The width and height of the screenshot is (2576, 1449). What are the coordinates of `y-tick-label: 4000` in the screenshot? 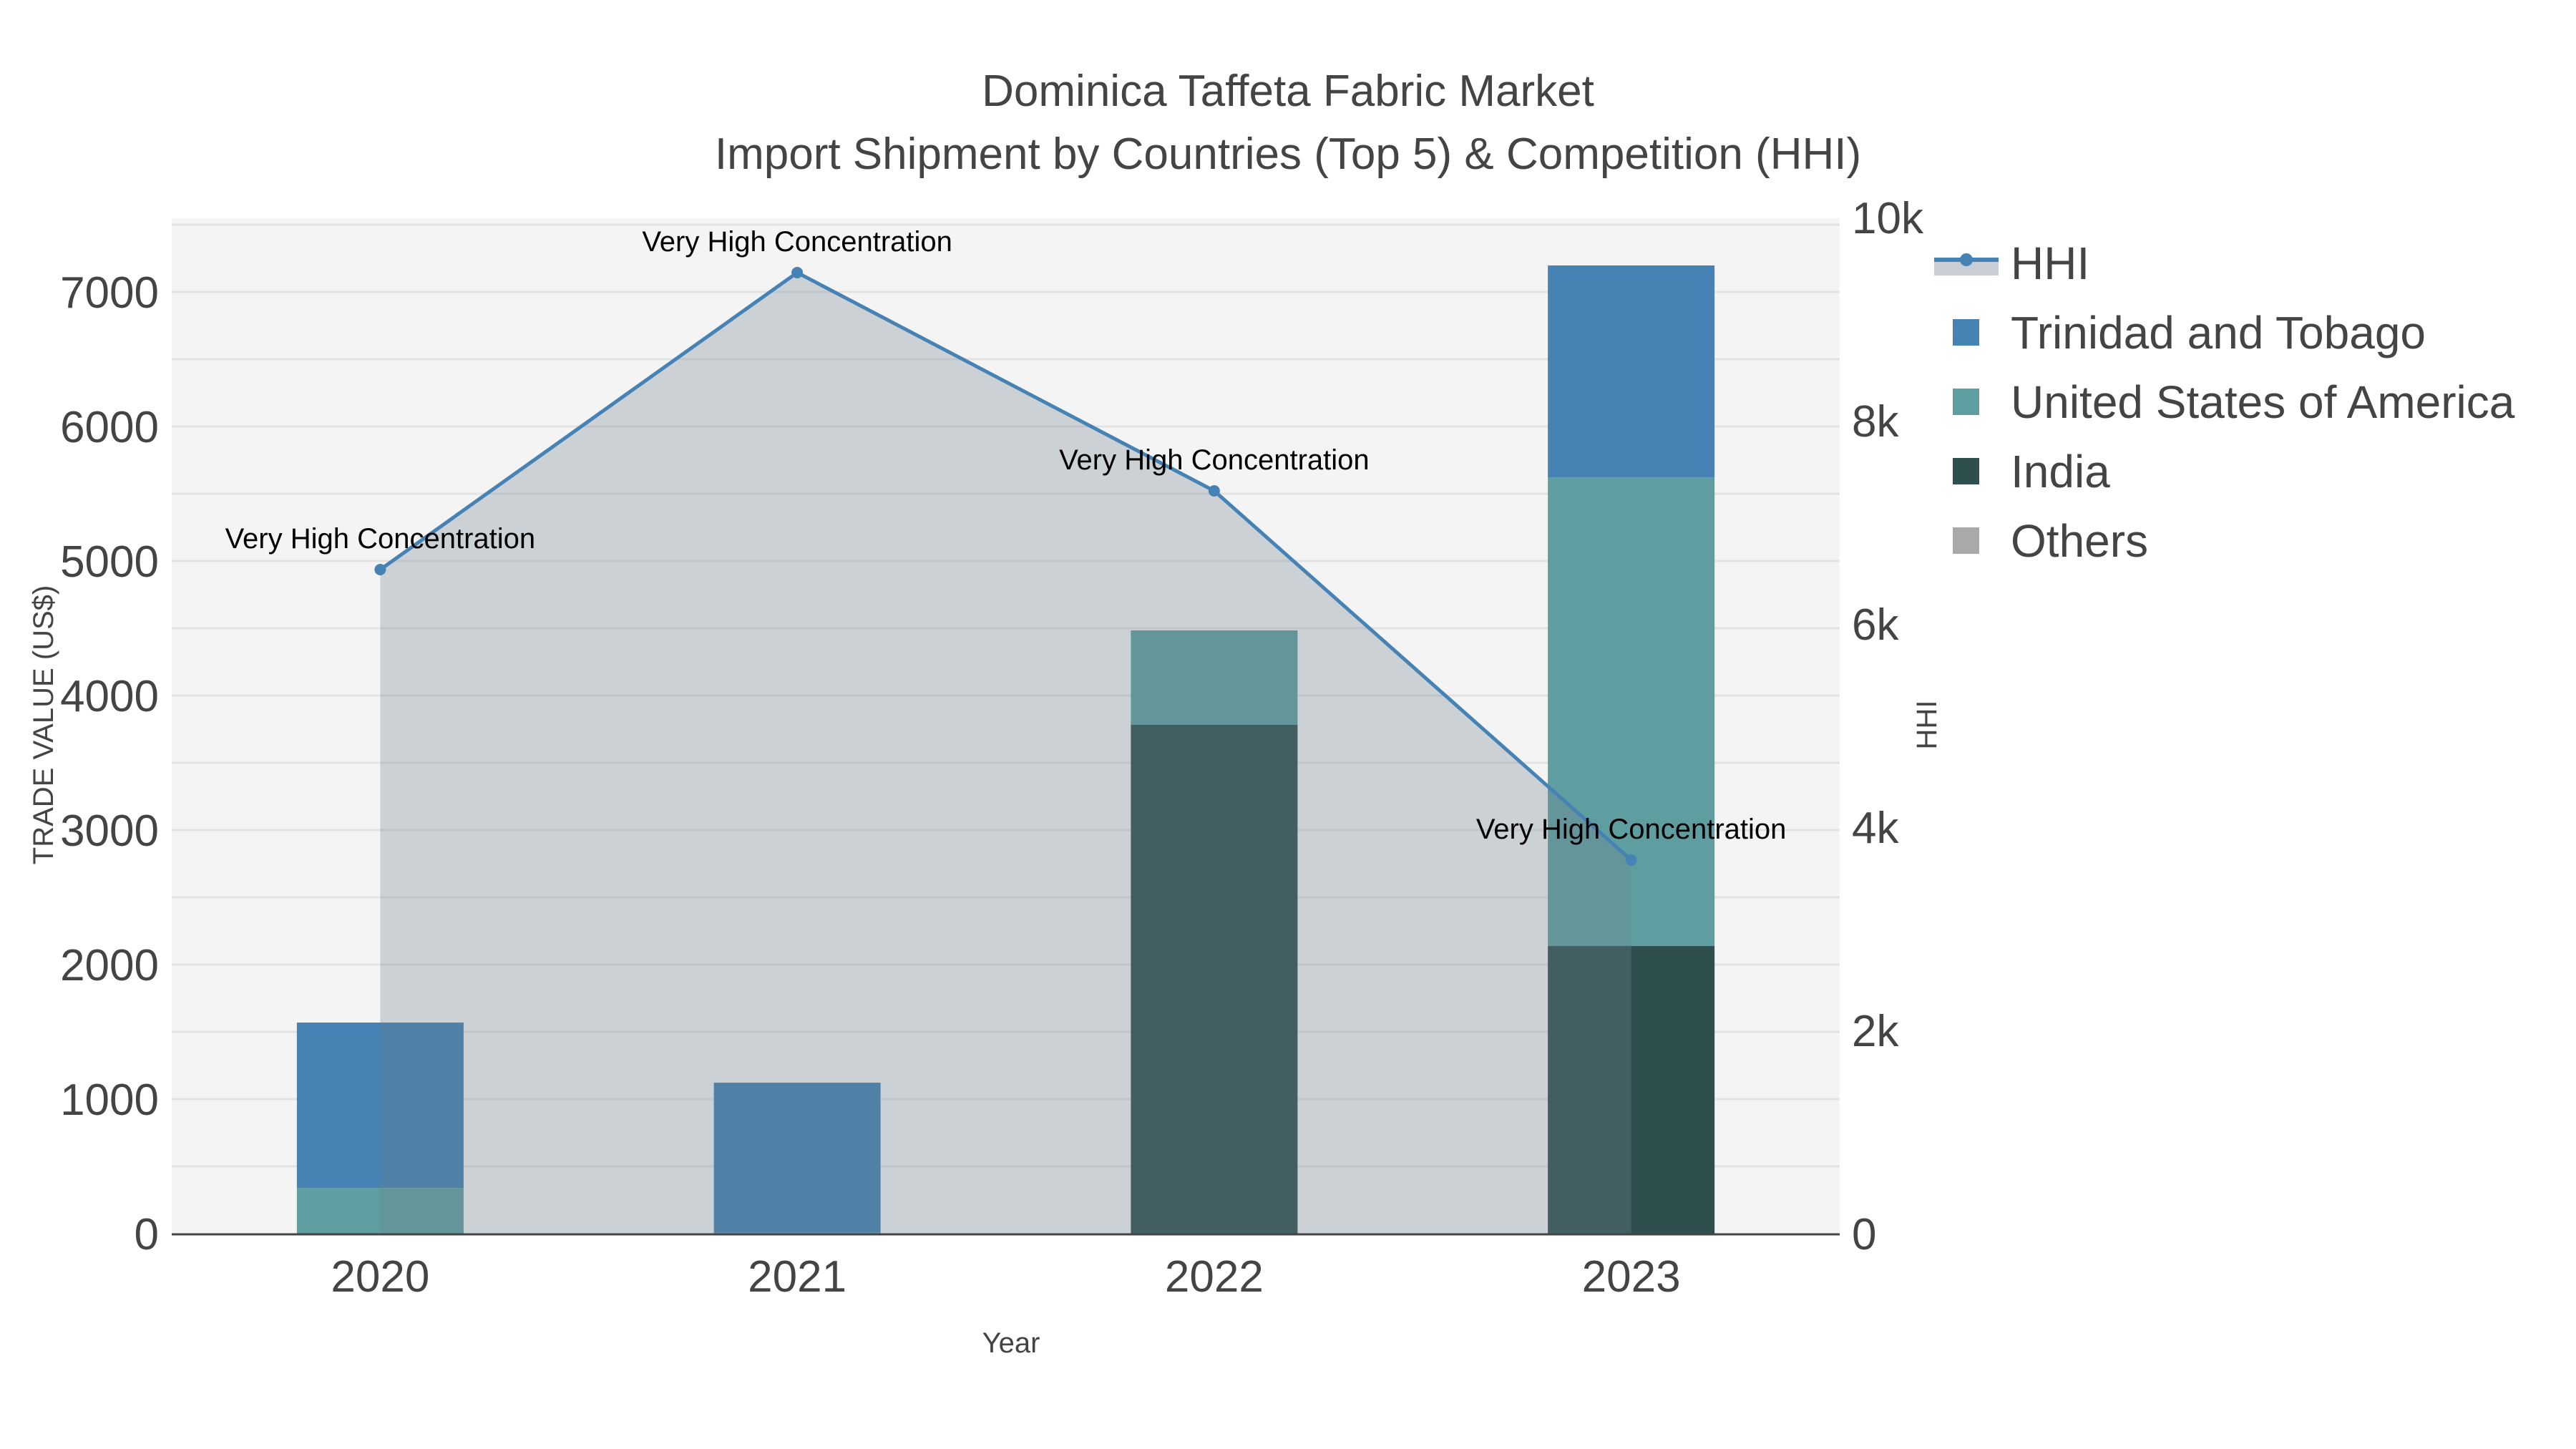 It's located at (109, 696).